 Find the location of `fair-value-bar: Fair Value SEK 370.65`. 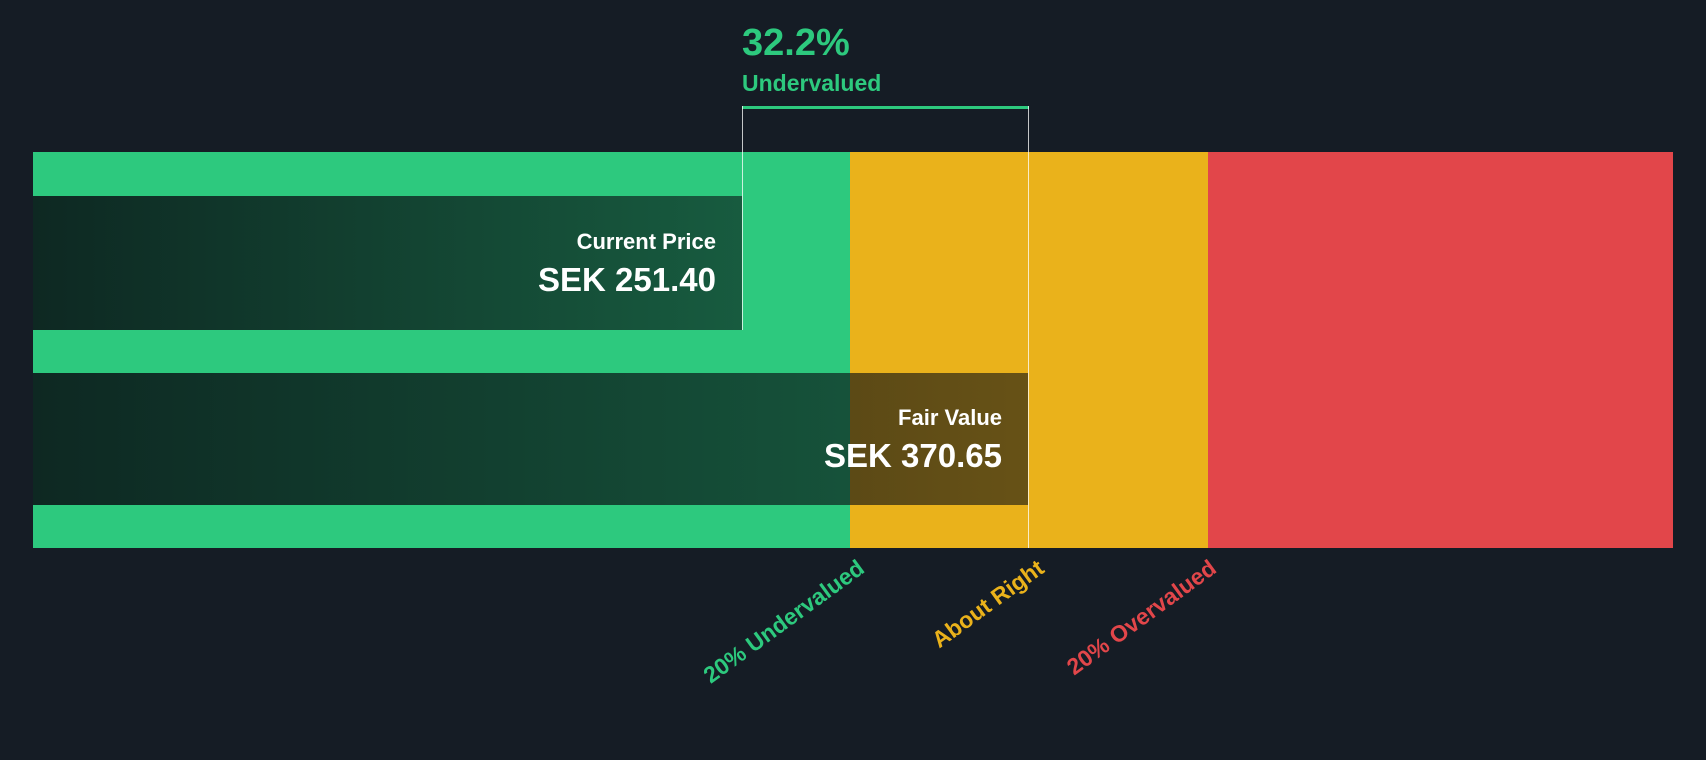

fair-value-bar: Fair Value SEK 370.65 is located at coordinates (530, 439).